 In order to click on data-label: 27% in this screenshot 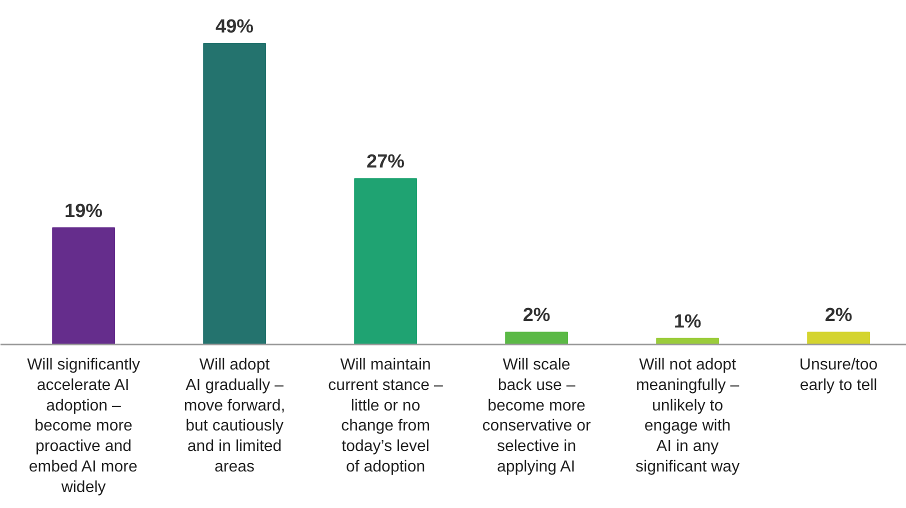, I will do `click(385, 162)`.